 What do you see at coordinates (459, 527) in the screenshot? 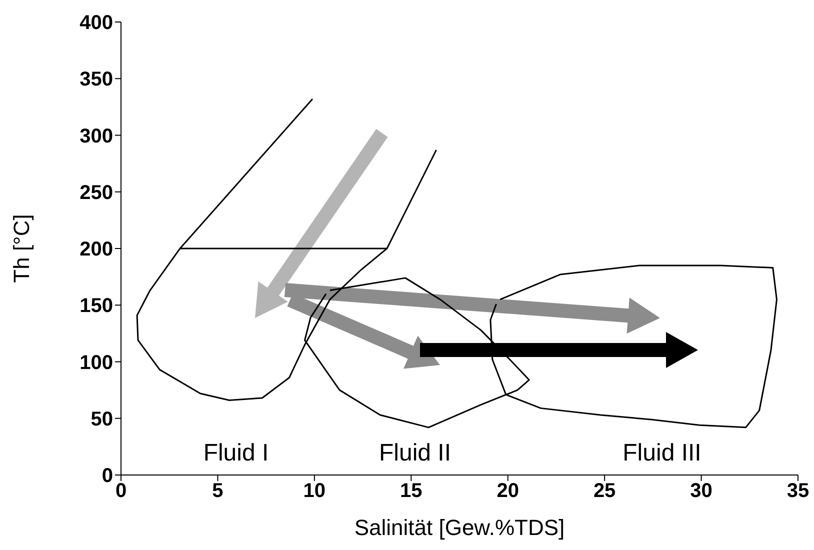
I see `x-axis-title: Salinität [Gew.%TDS]` at bounding box center [459, 527].